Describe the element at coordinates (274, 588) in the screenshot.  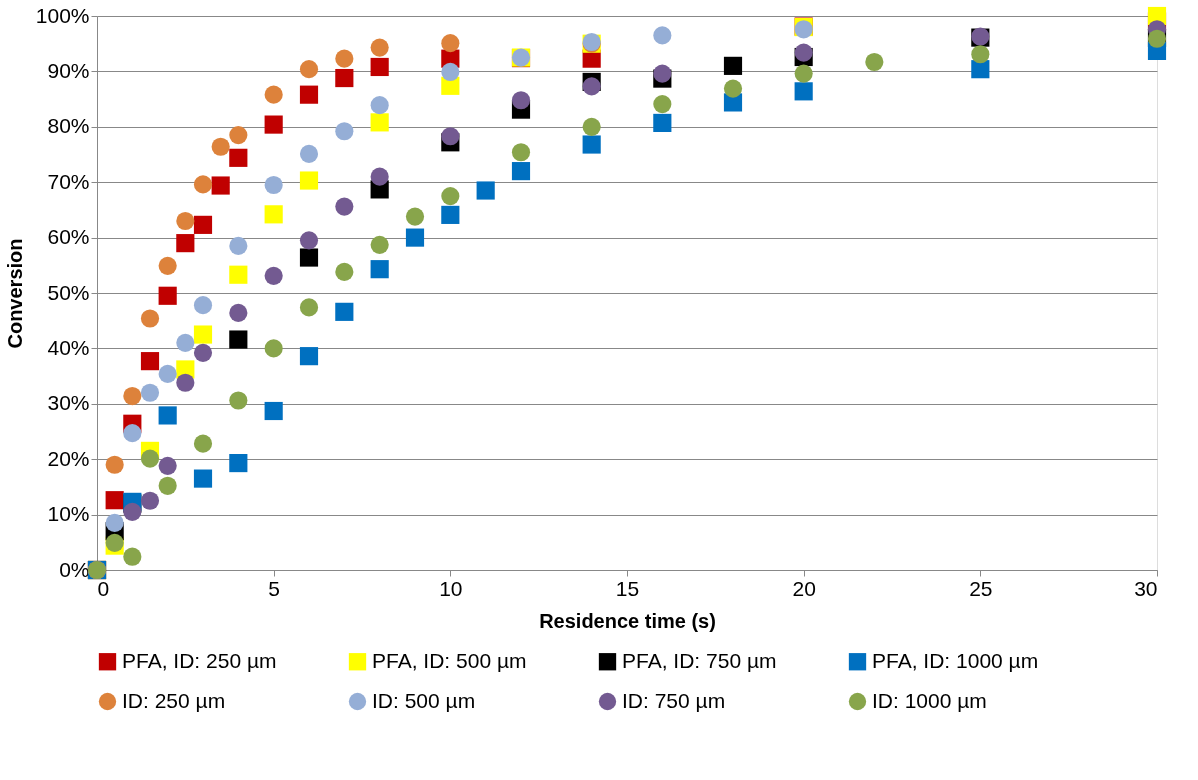
I see `x-tick-label: 5` at that location.